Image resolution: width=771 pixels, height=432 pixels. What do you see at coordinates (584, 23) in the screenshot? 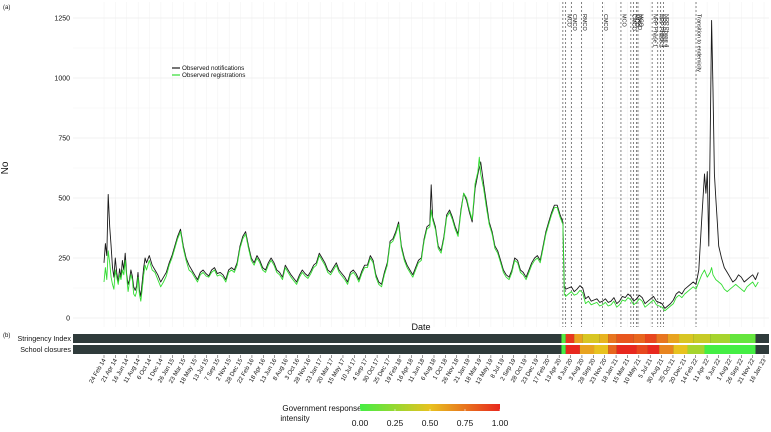
I see `annotation-label: RMCO` at bounding box center [584, 23].